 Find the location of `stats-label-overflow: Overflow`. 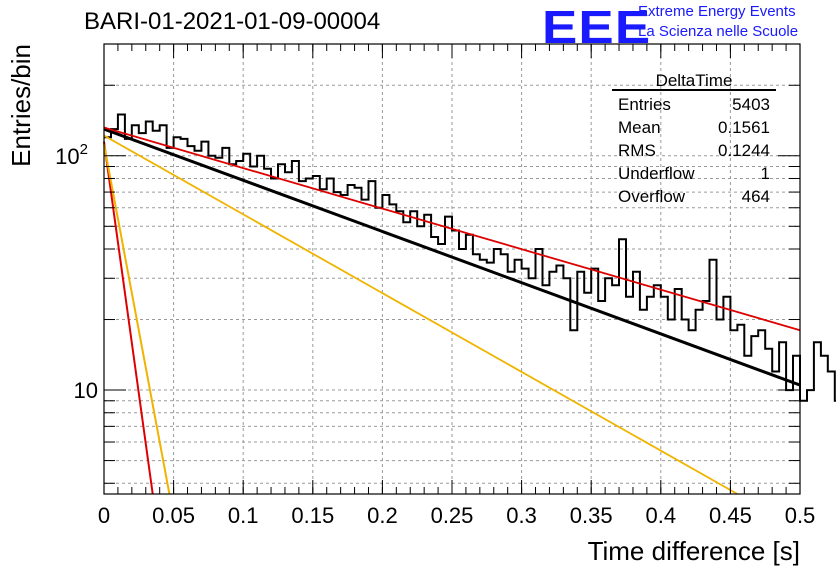

stats-label-overflow: Overflow is located at coordinates (652, 196).